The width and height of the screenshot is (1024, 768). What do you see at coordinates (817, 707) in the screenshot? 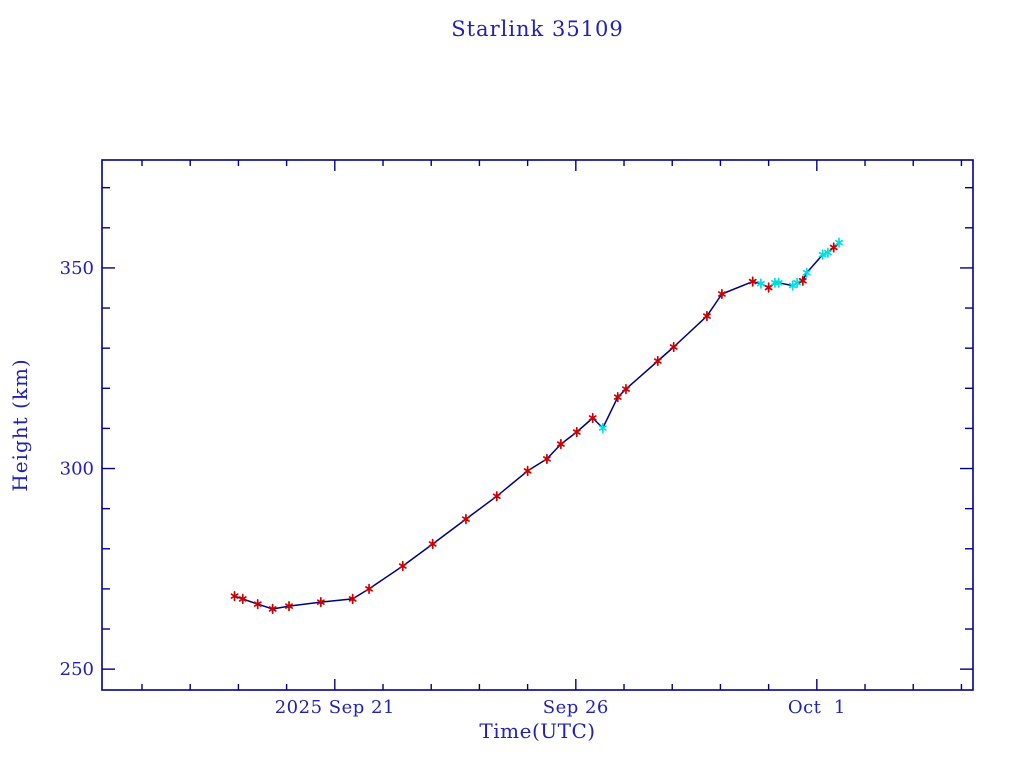
I see `x-tick-label: Oct 1` at bounding box center [817, 707].